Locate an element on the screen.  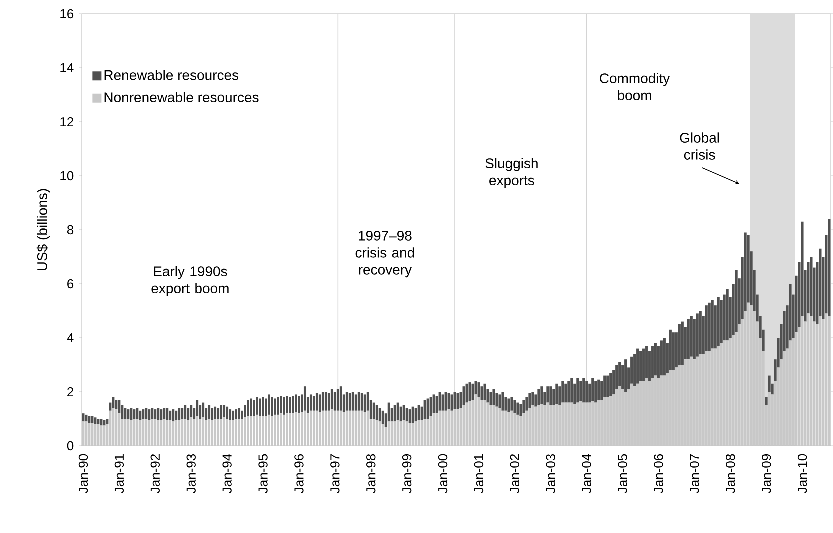
x-tick-label: Jan-07 is located at coordinates (695, 474).